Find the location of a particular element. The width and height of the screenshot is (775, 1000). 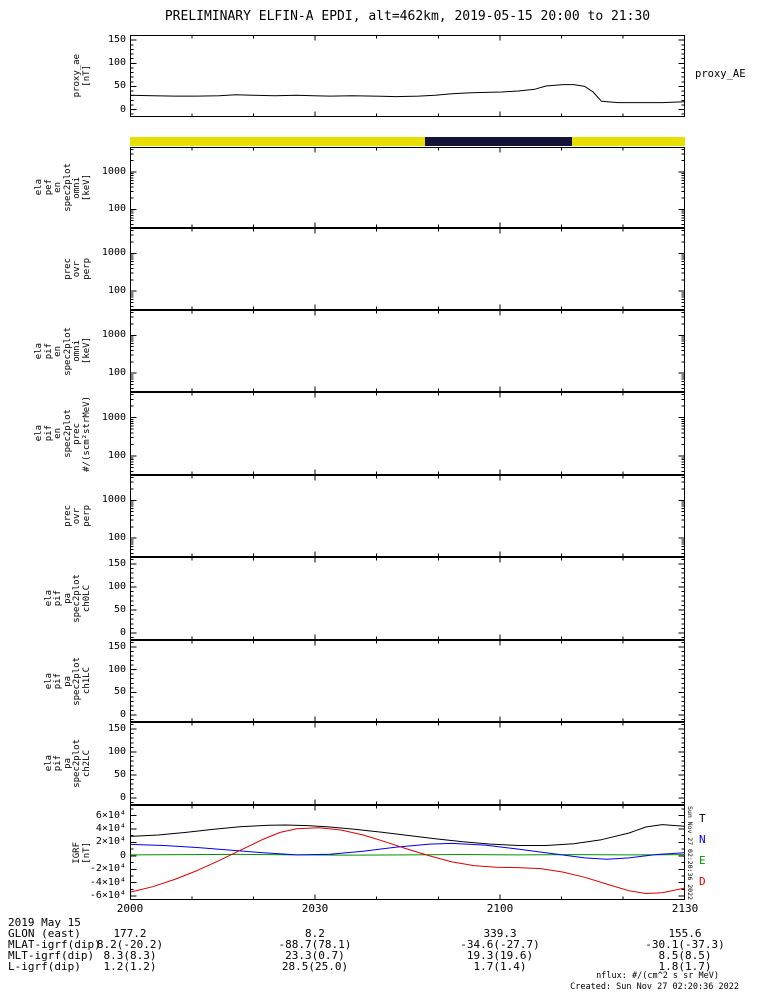

legend-entry-T: T is located at coordinates (702, 818).